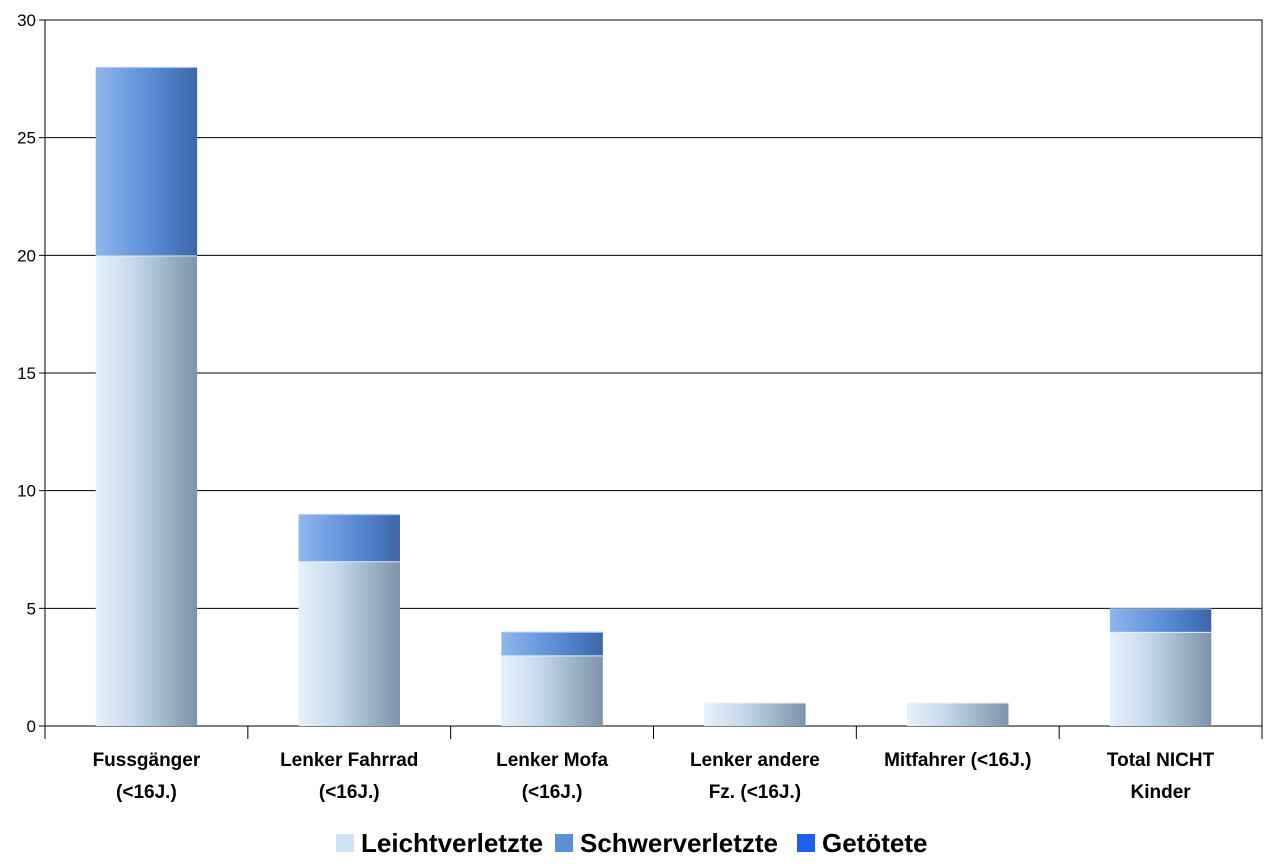 This screenshot has width=1267, height=865. I want to click on legend-label: Leichtverletzte, so click(452, 843).